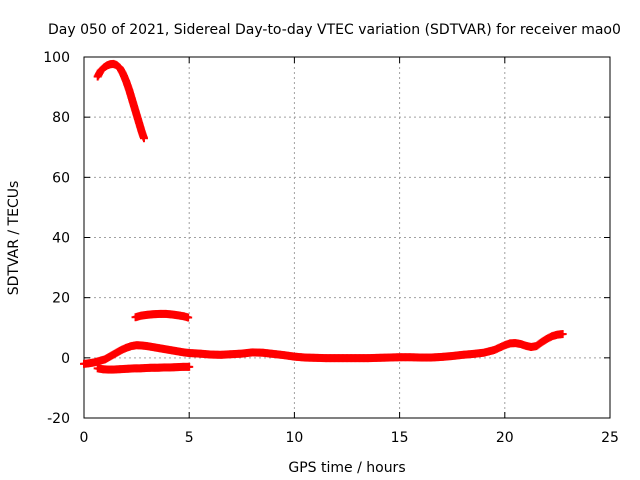  I want to click on y-tick-label: 100, so click(56, 58).